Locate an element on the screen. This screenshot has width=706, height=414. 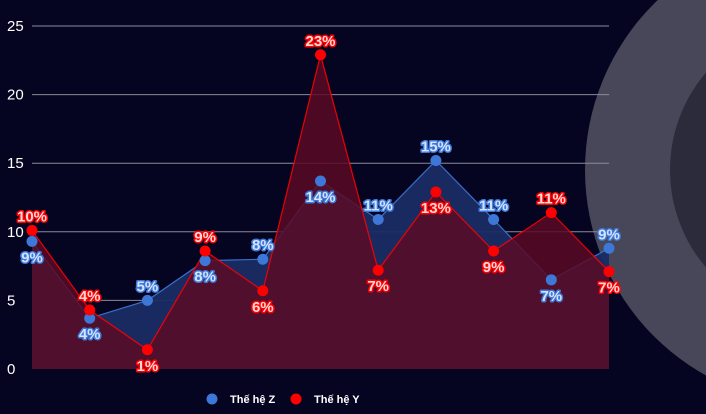
y-tick-label: 0 is located at coordinates (11, 369).